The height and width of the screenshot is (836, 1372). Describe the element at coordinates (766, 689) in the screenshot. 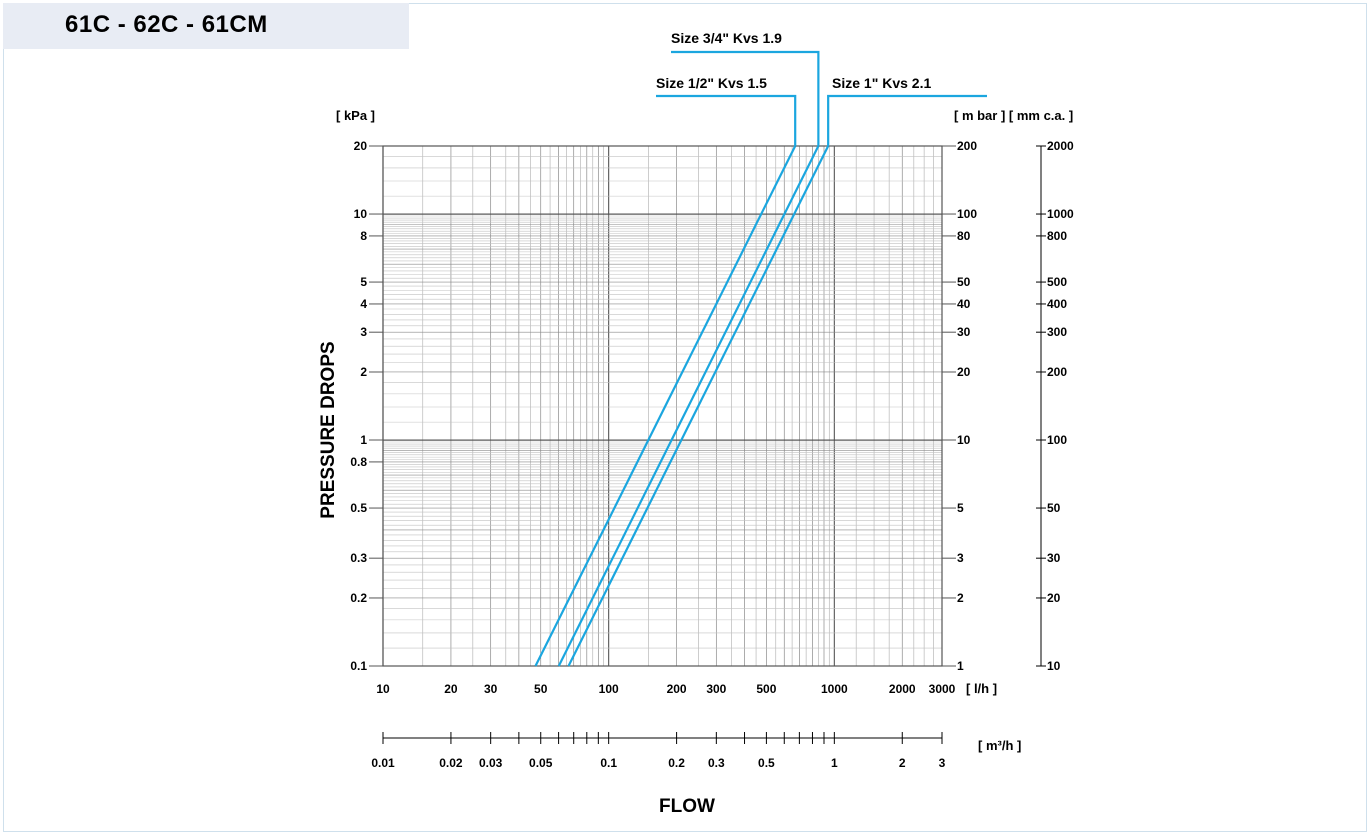

I see `x-tick-label: 500` at that location.